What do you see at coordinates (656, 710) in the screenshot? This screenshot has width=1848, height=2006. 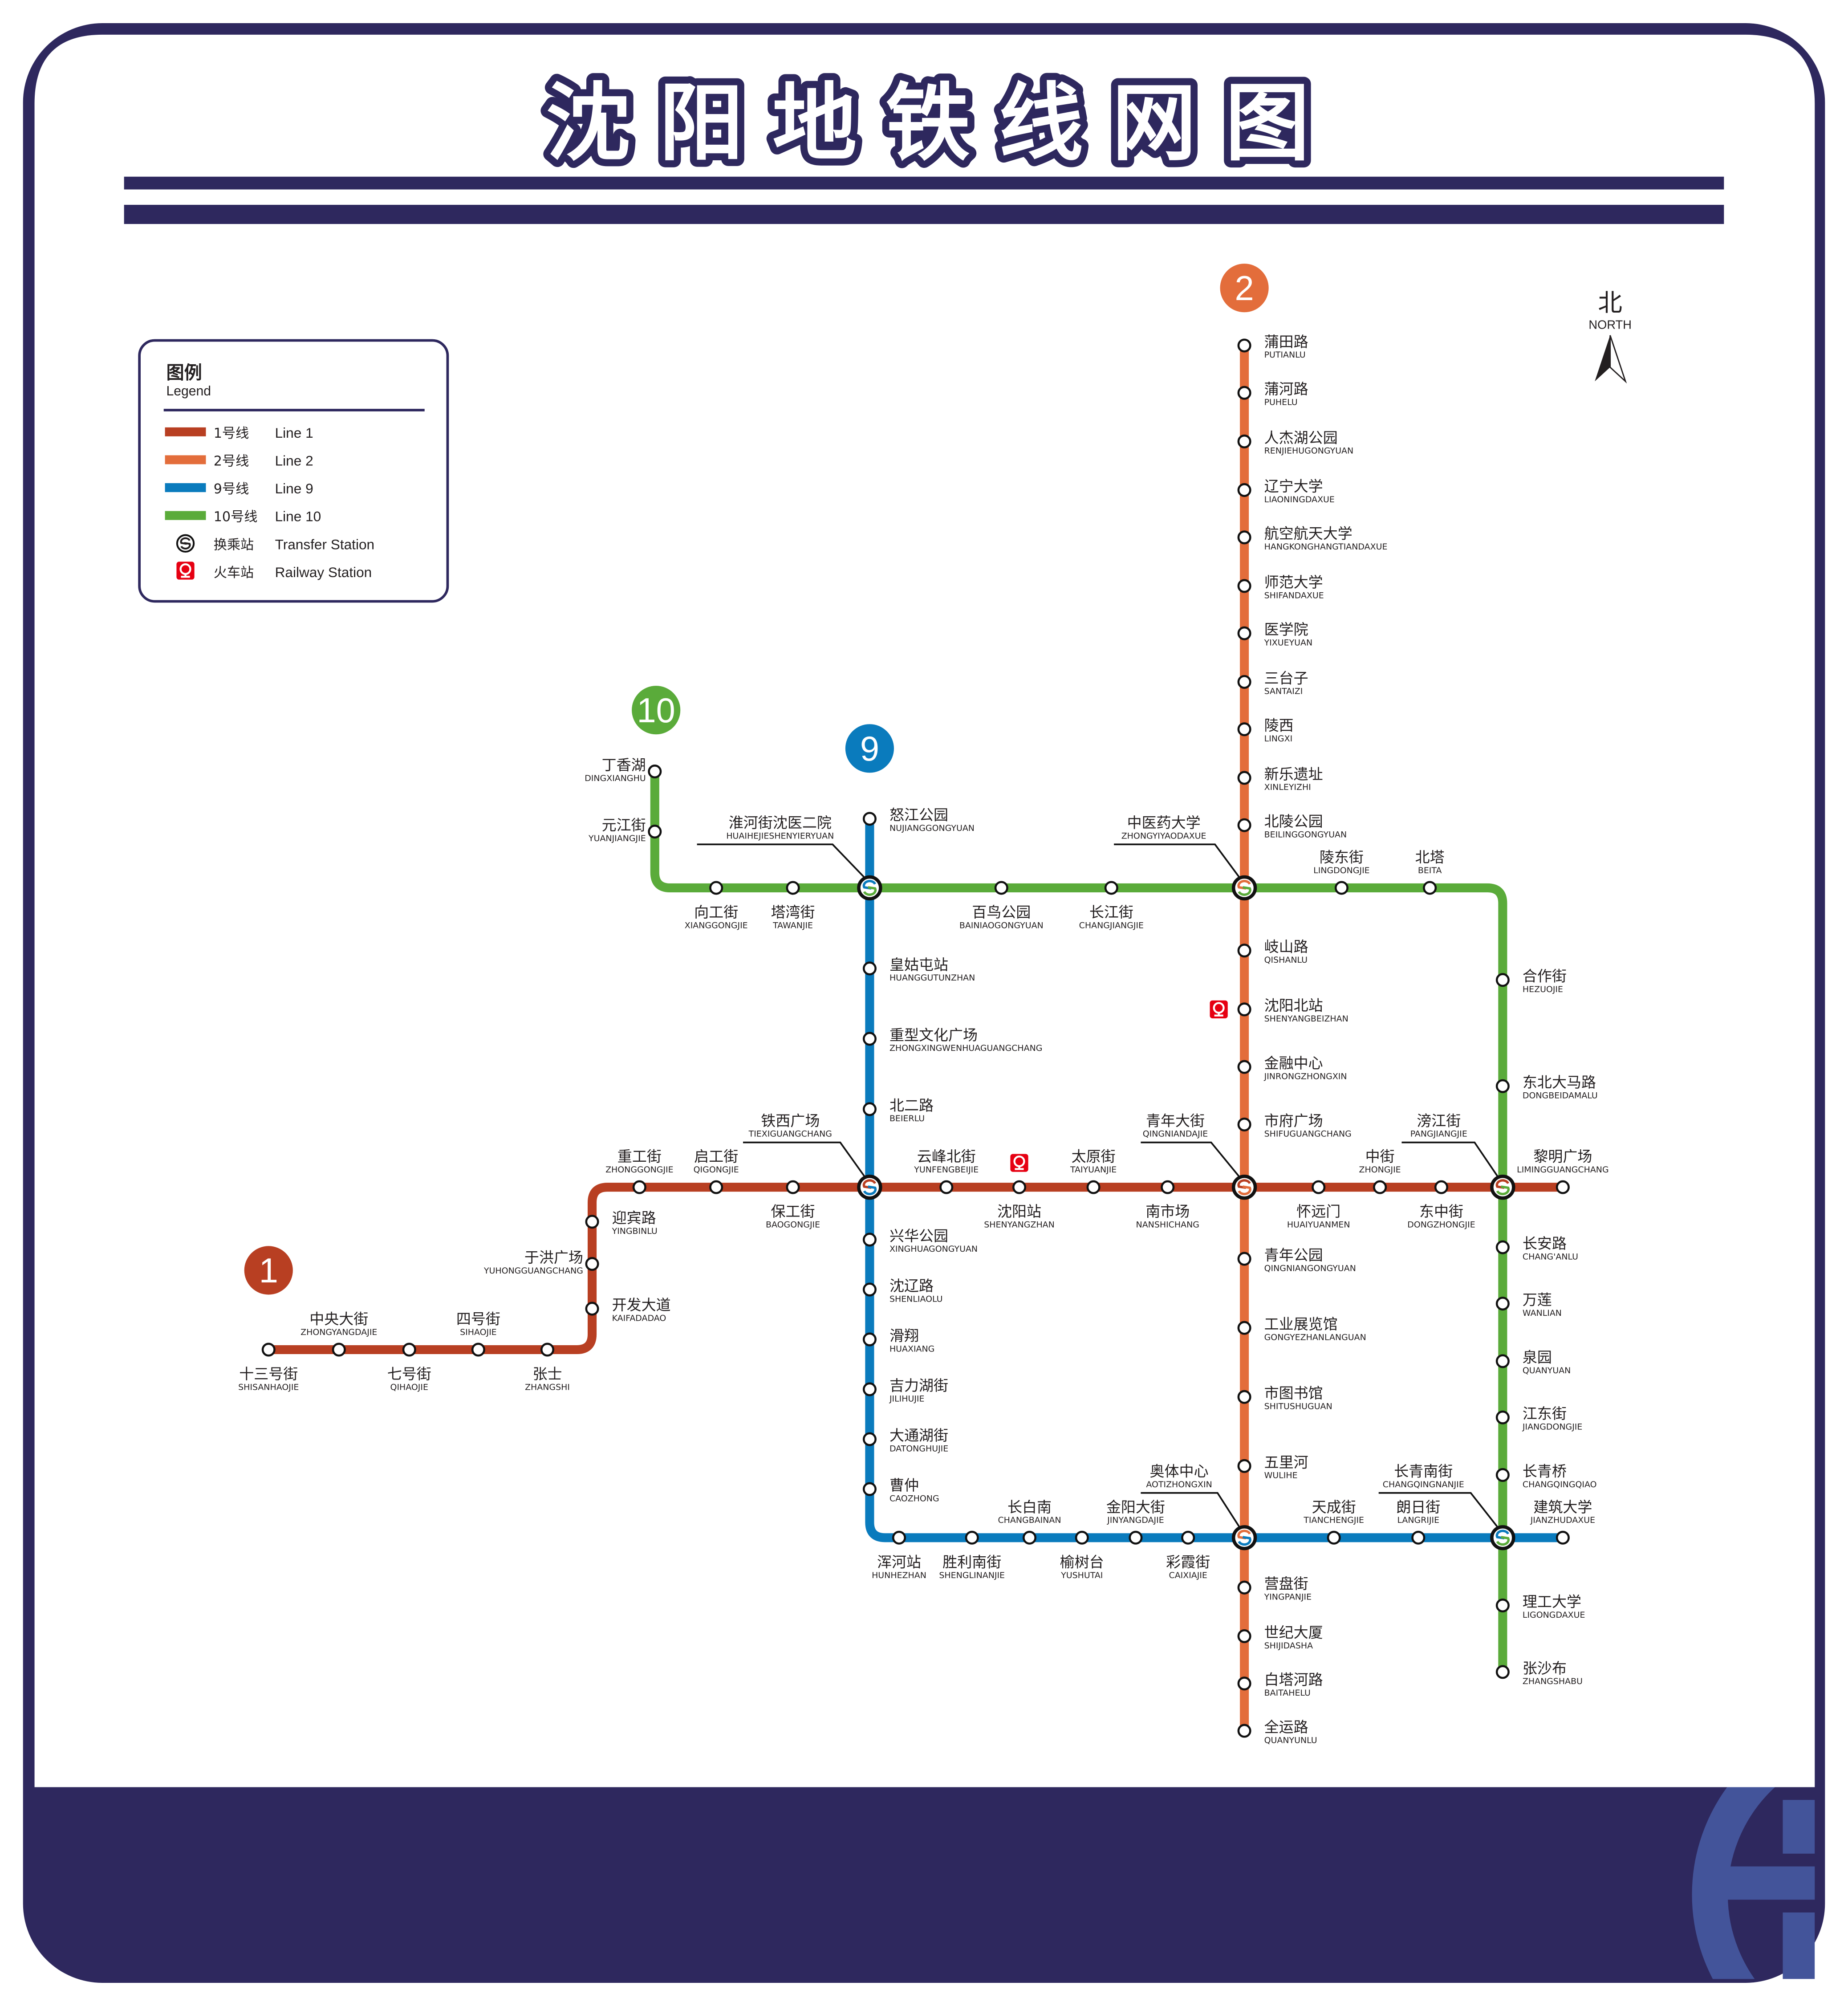 I see `line-10-badge: 10` at bounding box center [656, 710].